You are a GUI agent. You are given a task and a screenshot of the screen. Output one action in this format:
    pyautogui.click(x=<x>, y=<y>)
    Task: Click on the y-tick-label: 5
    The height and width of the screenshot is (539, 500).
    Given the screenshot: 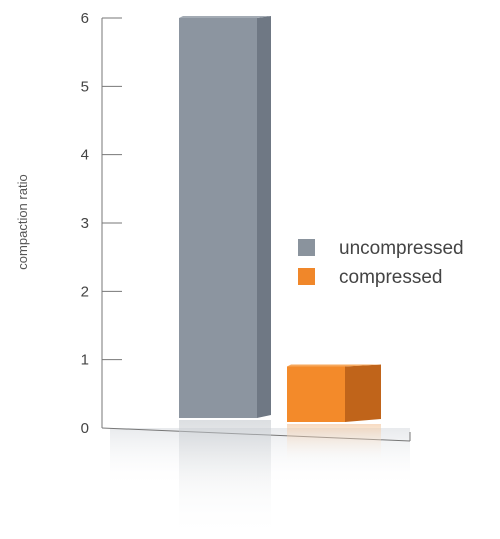 What is the action you would take?
    pyautogui.click(x=85, y=86)
    